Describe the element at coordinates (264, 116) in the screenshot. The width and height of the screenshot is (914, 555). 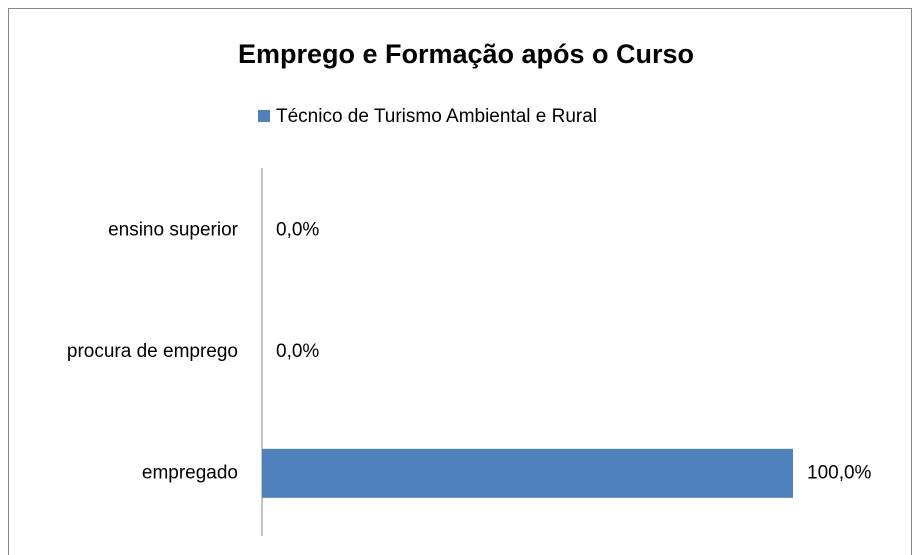
I see `legend-swatch` at that location.